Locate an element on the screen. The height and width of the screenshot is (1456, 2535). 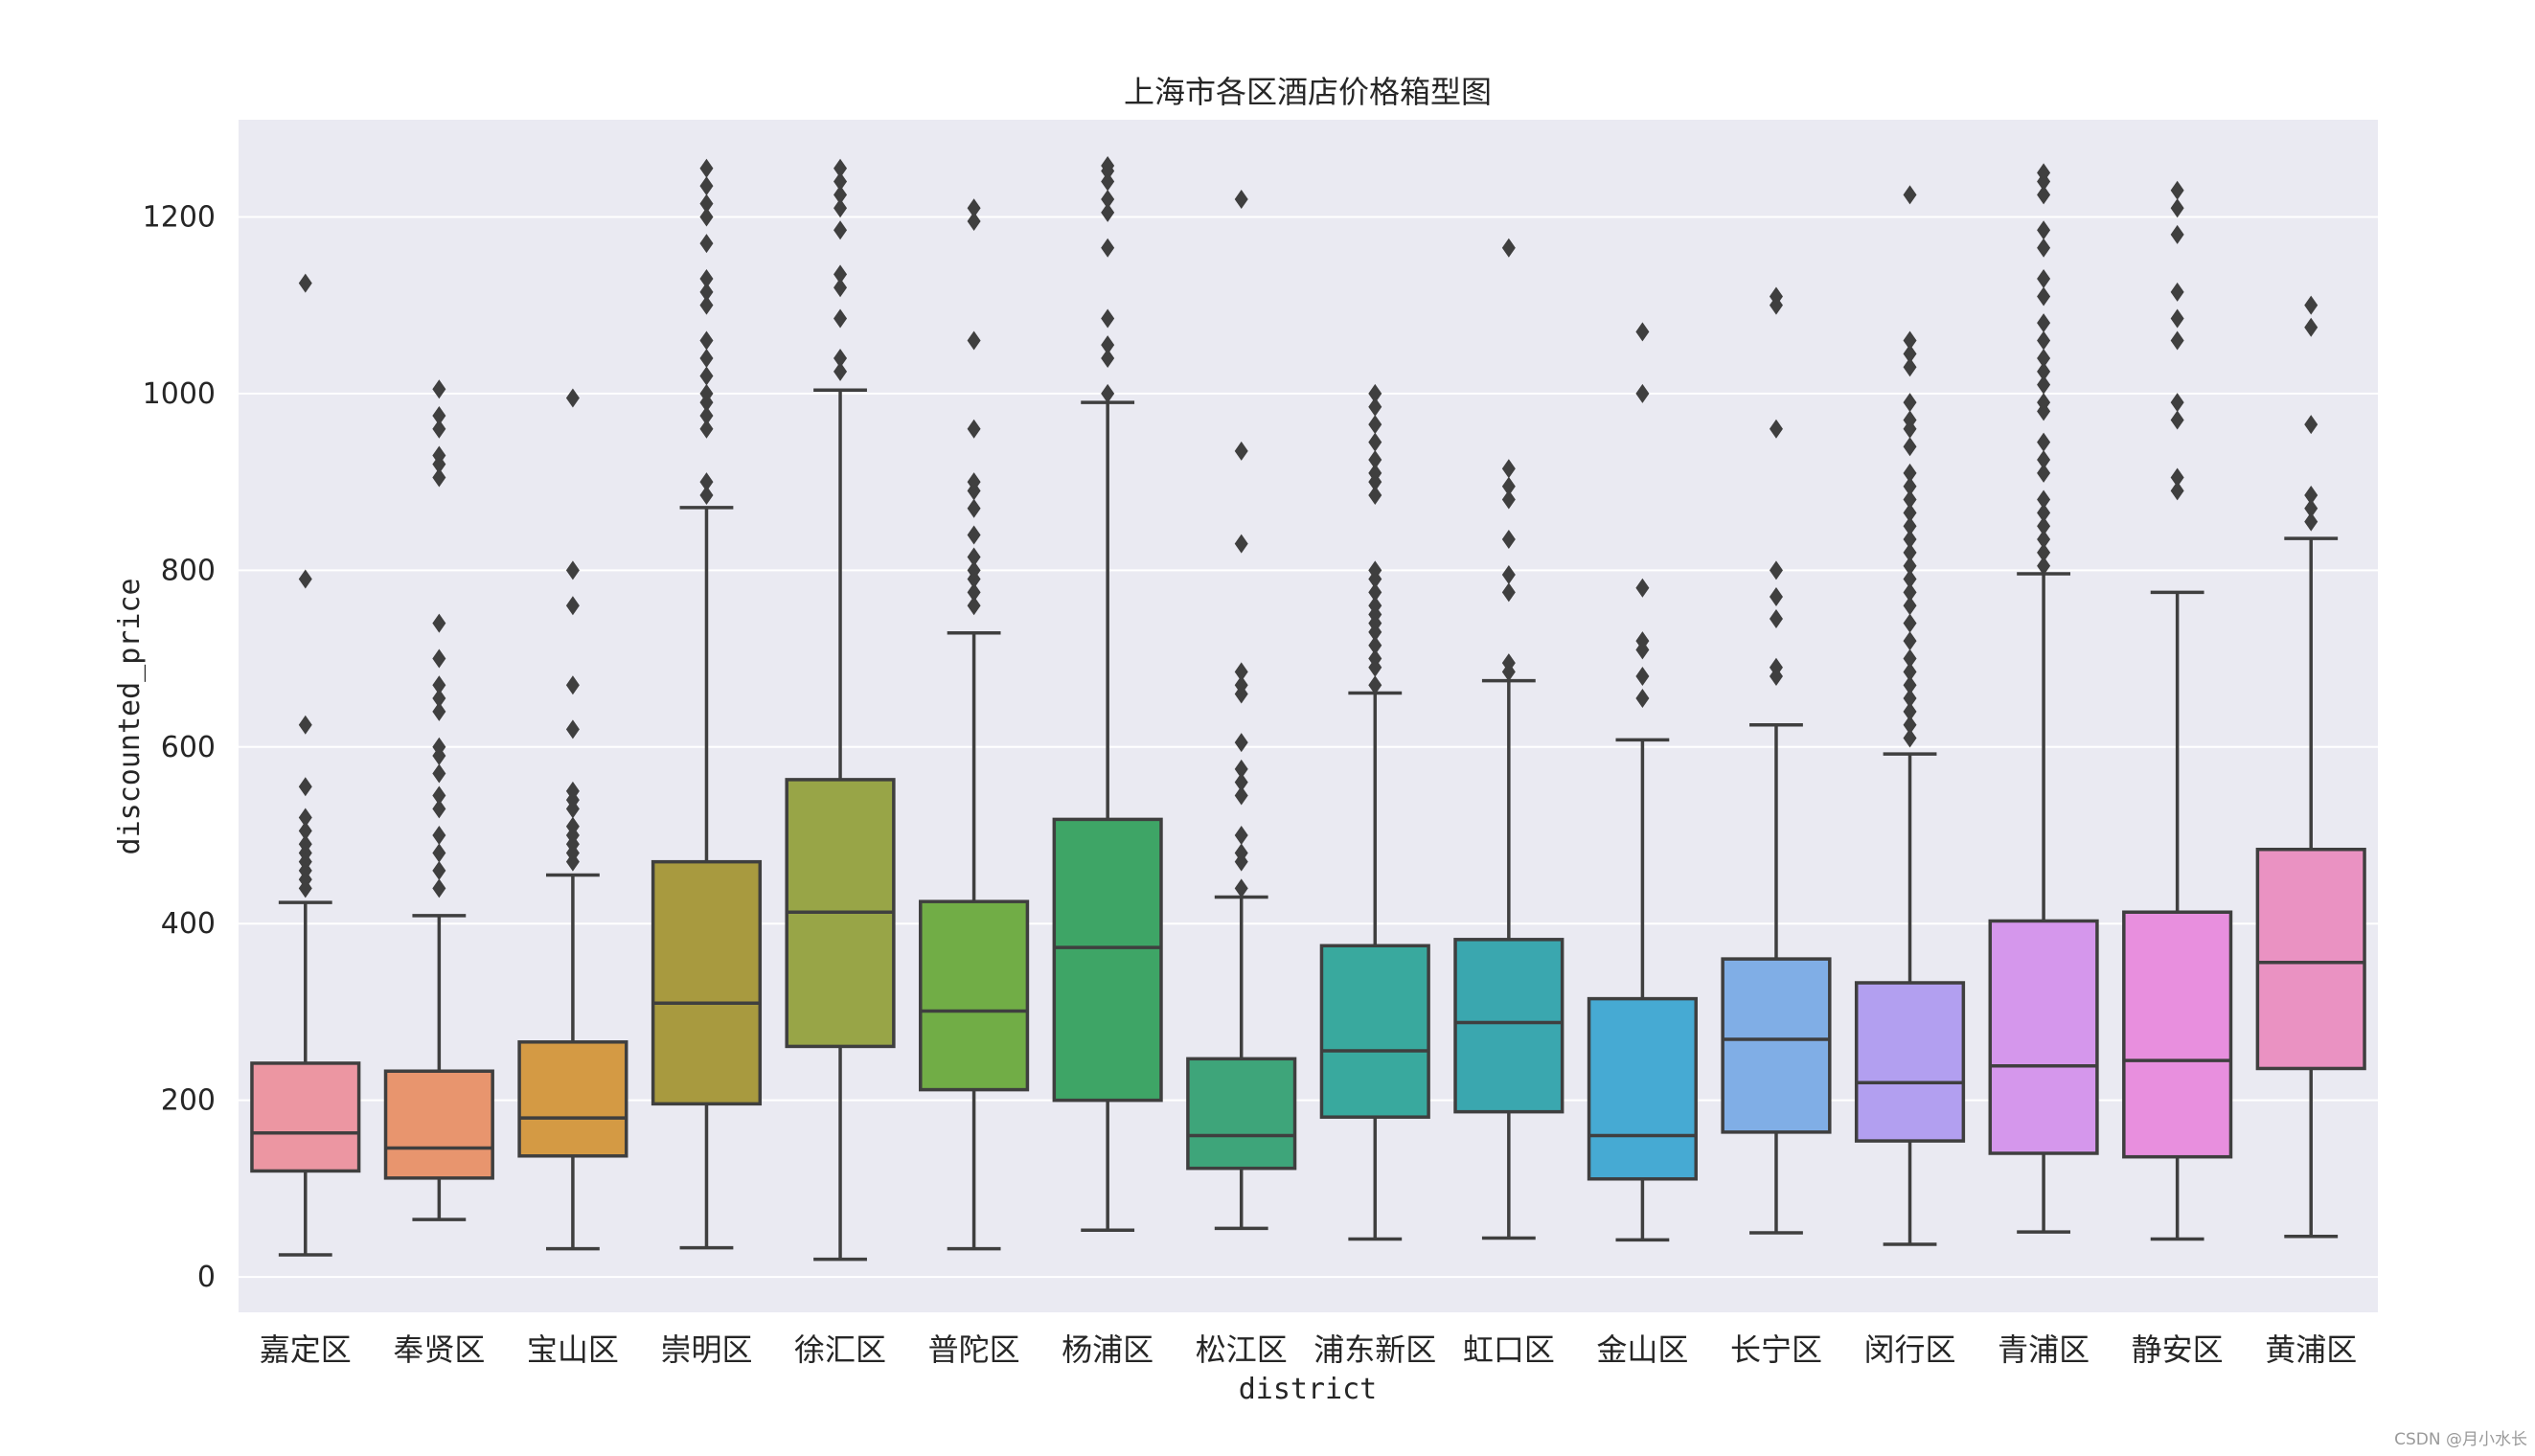
y-tick-label-800: 800 is located at coordinates (188, 570).